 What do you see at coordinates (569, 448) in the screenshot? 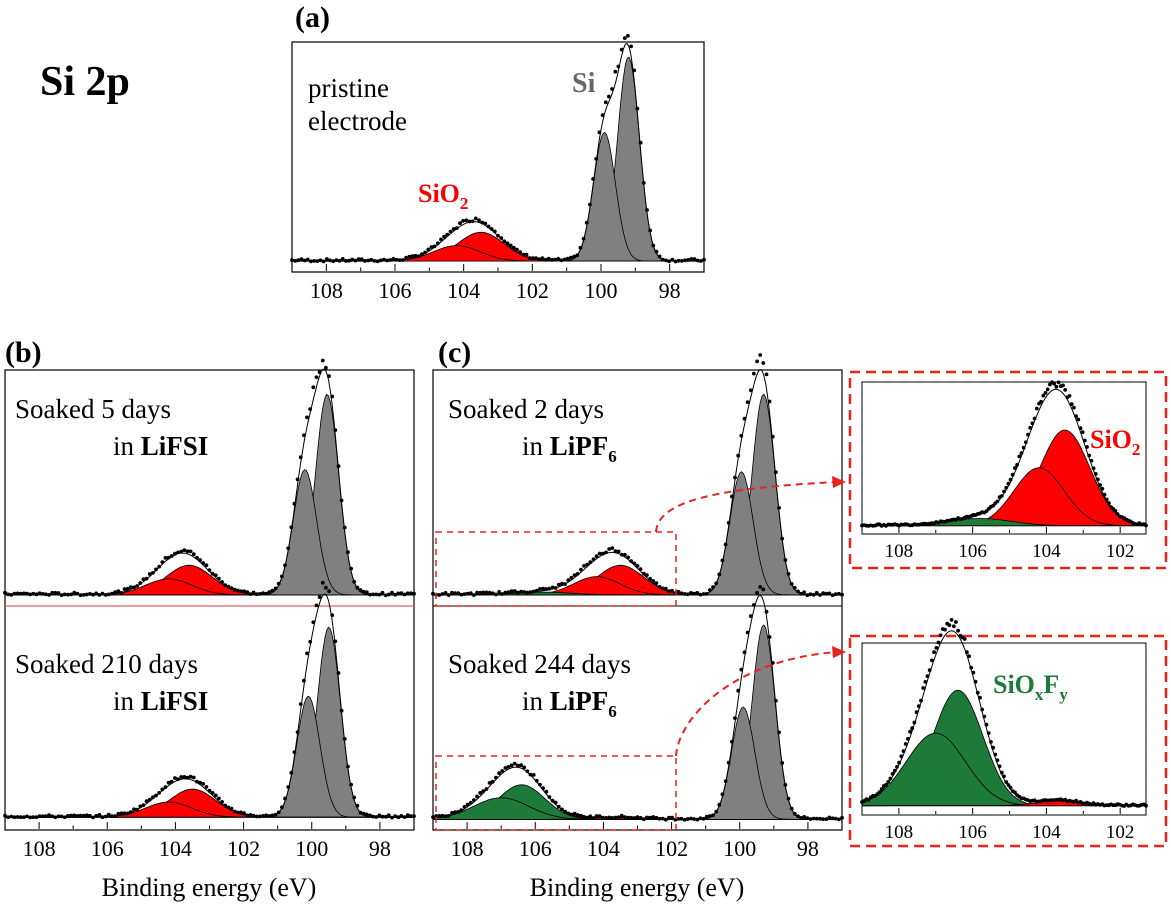
I see `panel-c1-annotation-line2: in LiPF6` at bounding box center [569, 448].